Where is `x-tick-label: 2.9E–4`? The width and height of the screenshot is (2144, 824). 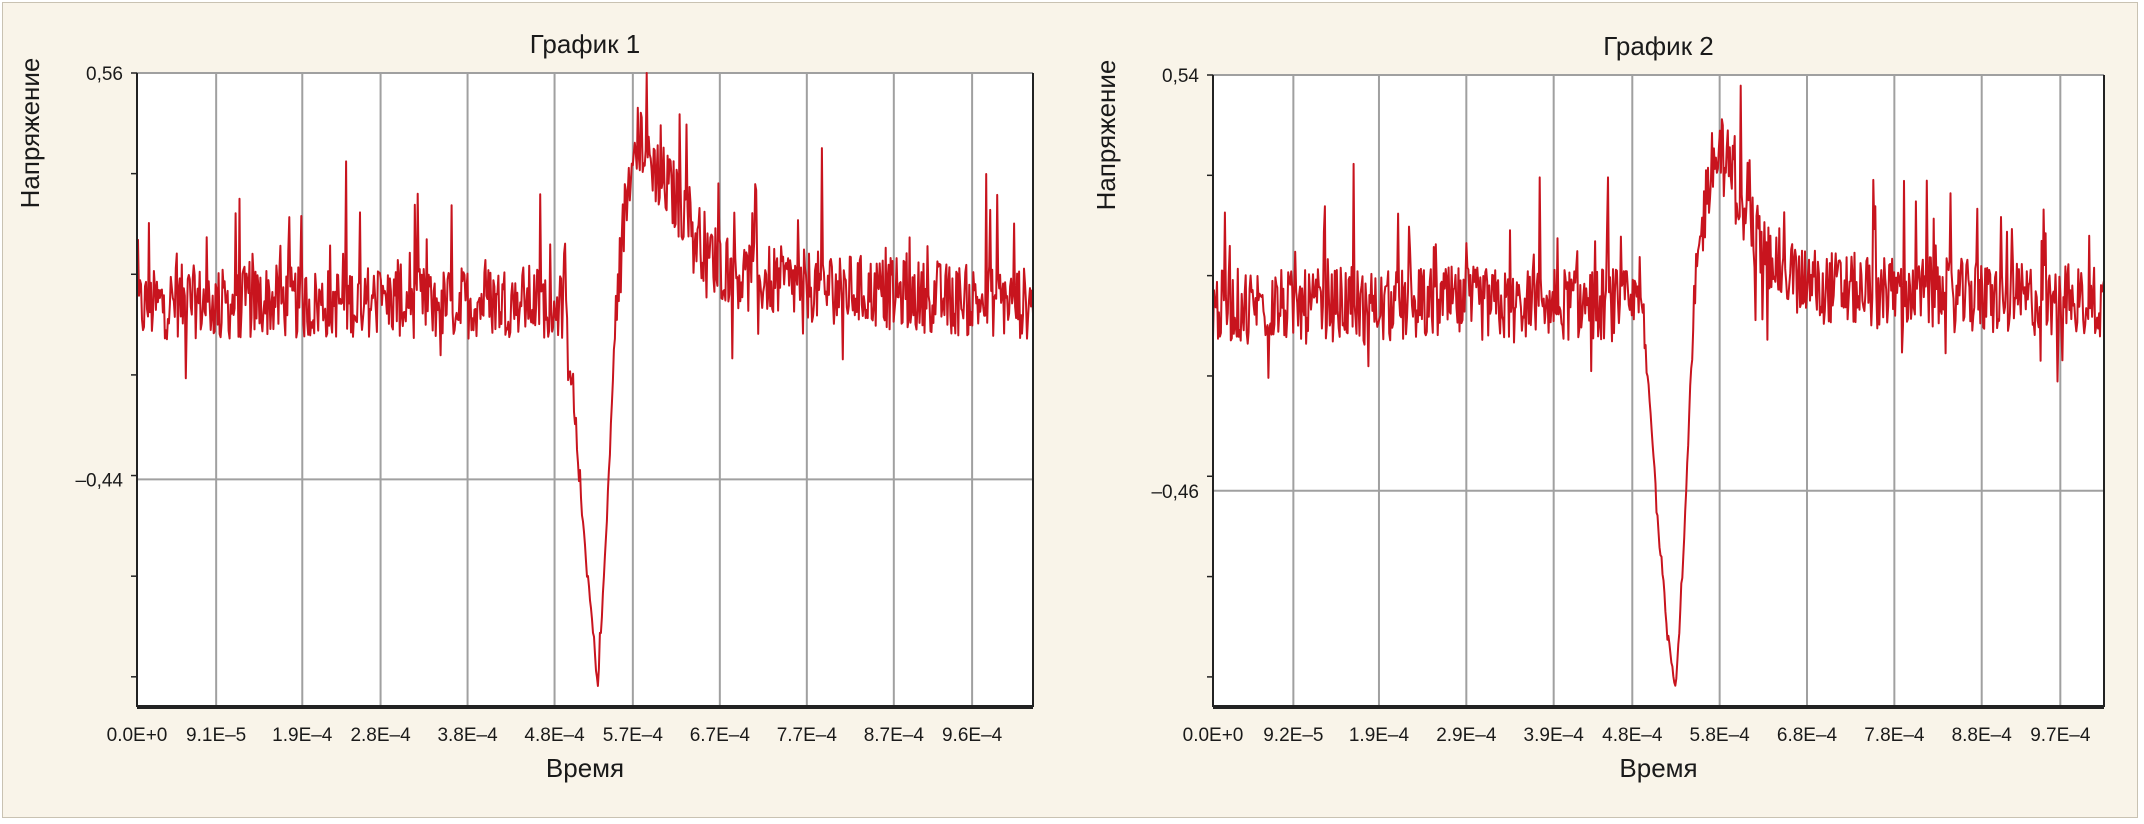 x-tick-label: 2.9E–4 is located at coordinates (1466, 735).